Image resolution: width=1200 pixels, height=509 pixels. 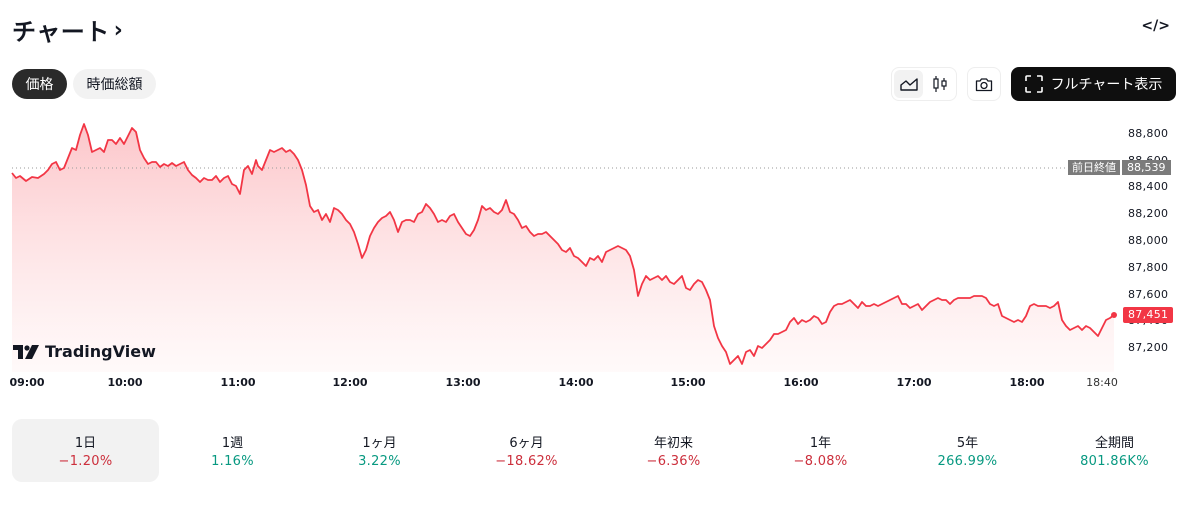 I want to click on y-tick: 87,200, so click(x=1148, y=347).